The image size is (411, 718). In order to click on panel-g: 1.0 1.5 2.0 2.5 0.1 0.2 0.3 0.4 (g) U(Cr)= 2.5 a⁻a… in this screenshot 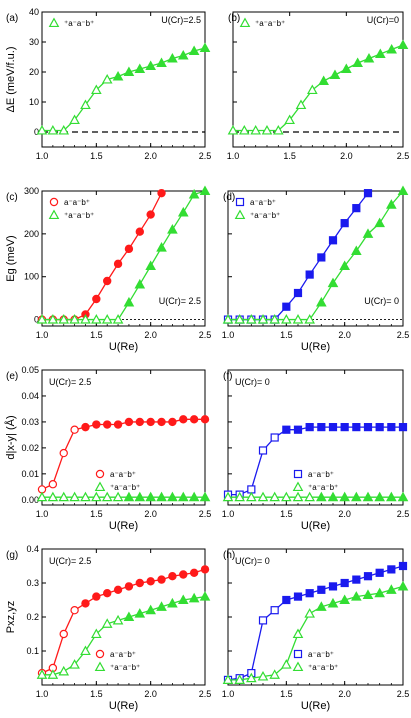, I will do `click(108, 628)`.